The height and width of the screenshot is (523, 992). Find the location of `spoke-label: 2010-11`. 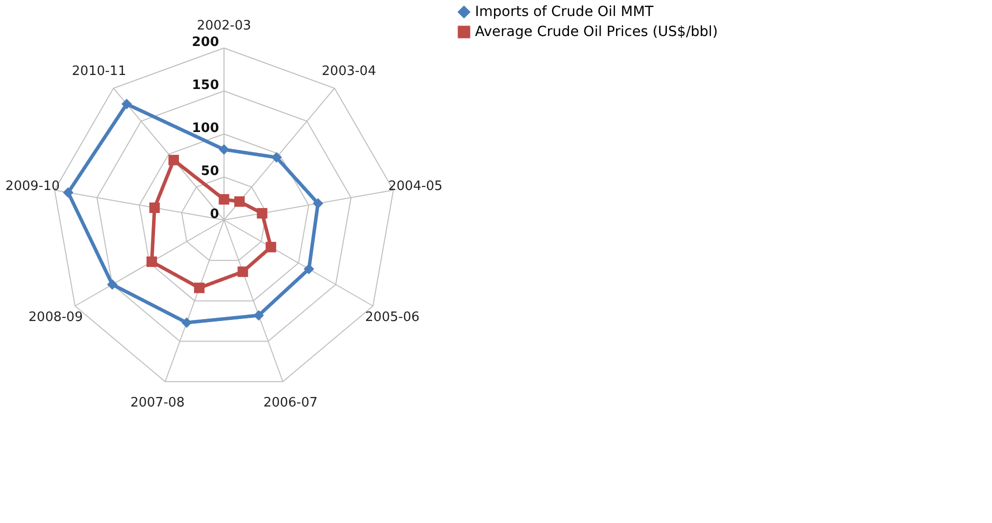

spoke-label: 2010-11 is located at coordinates (99, 72).